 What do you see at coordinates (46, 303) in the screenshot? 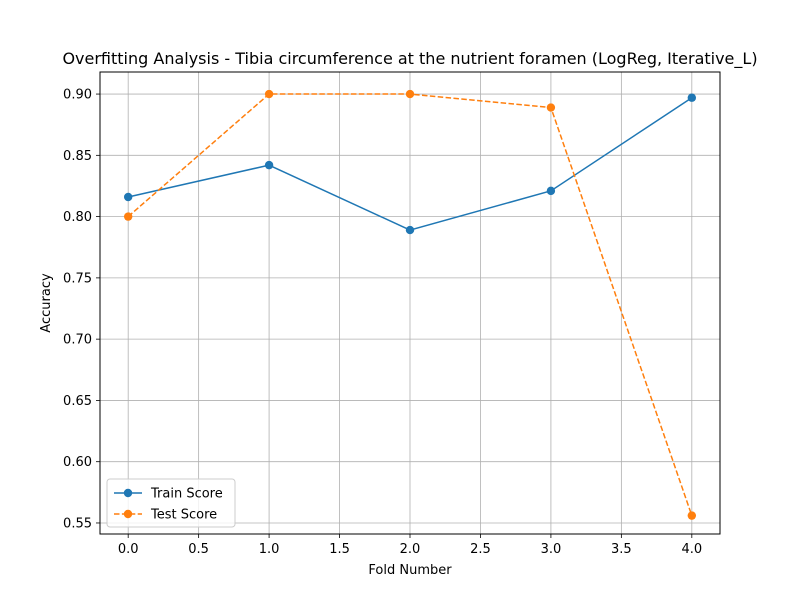
I see `y-axis-label: Accuracy` at bounding box center [46, 303].